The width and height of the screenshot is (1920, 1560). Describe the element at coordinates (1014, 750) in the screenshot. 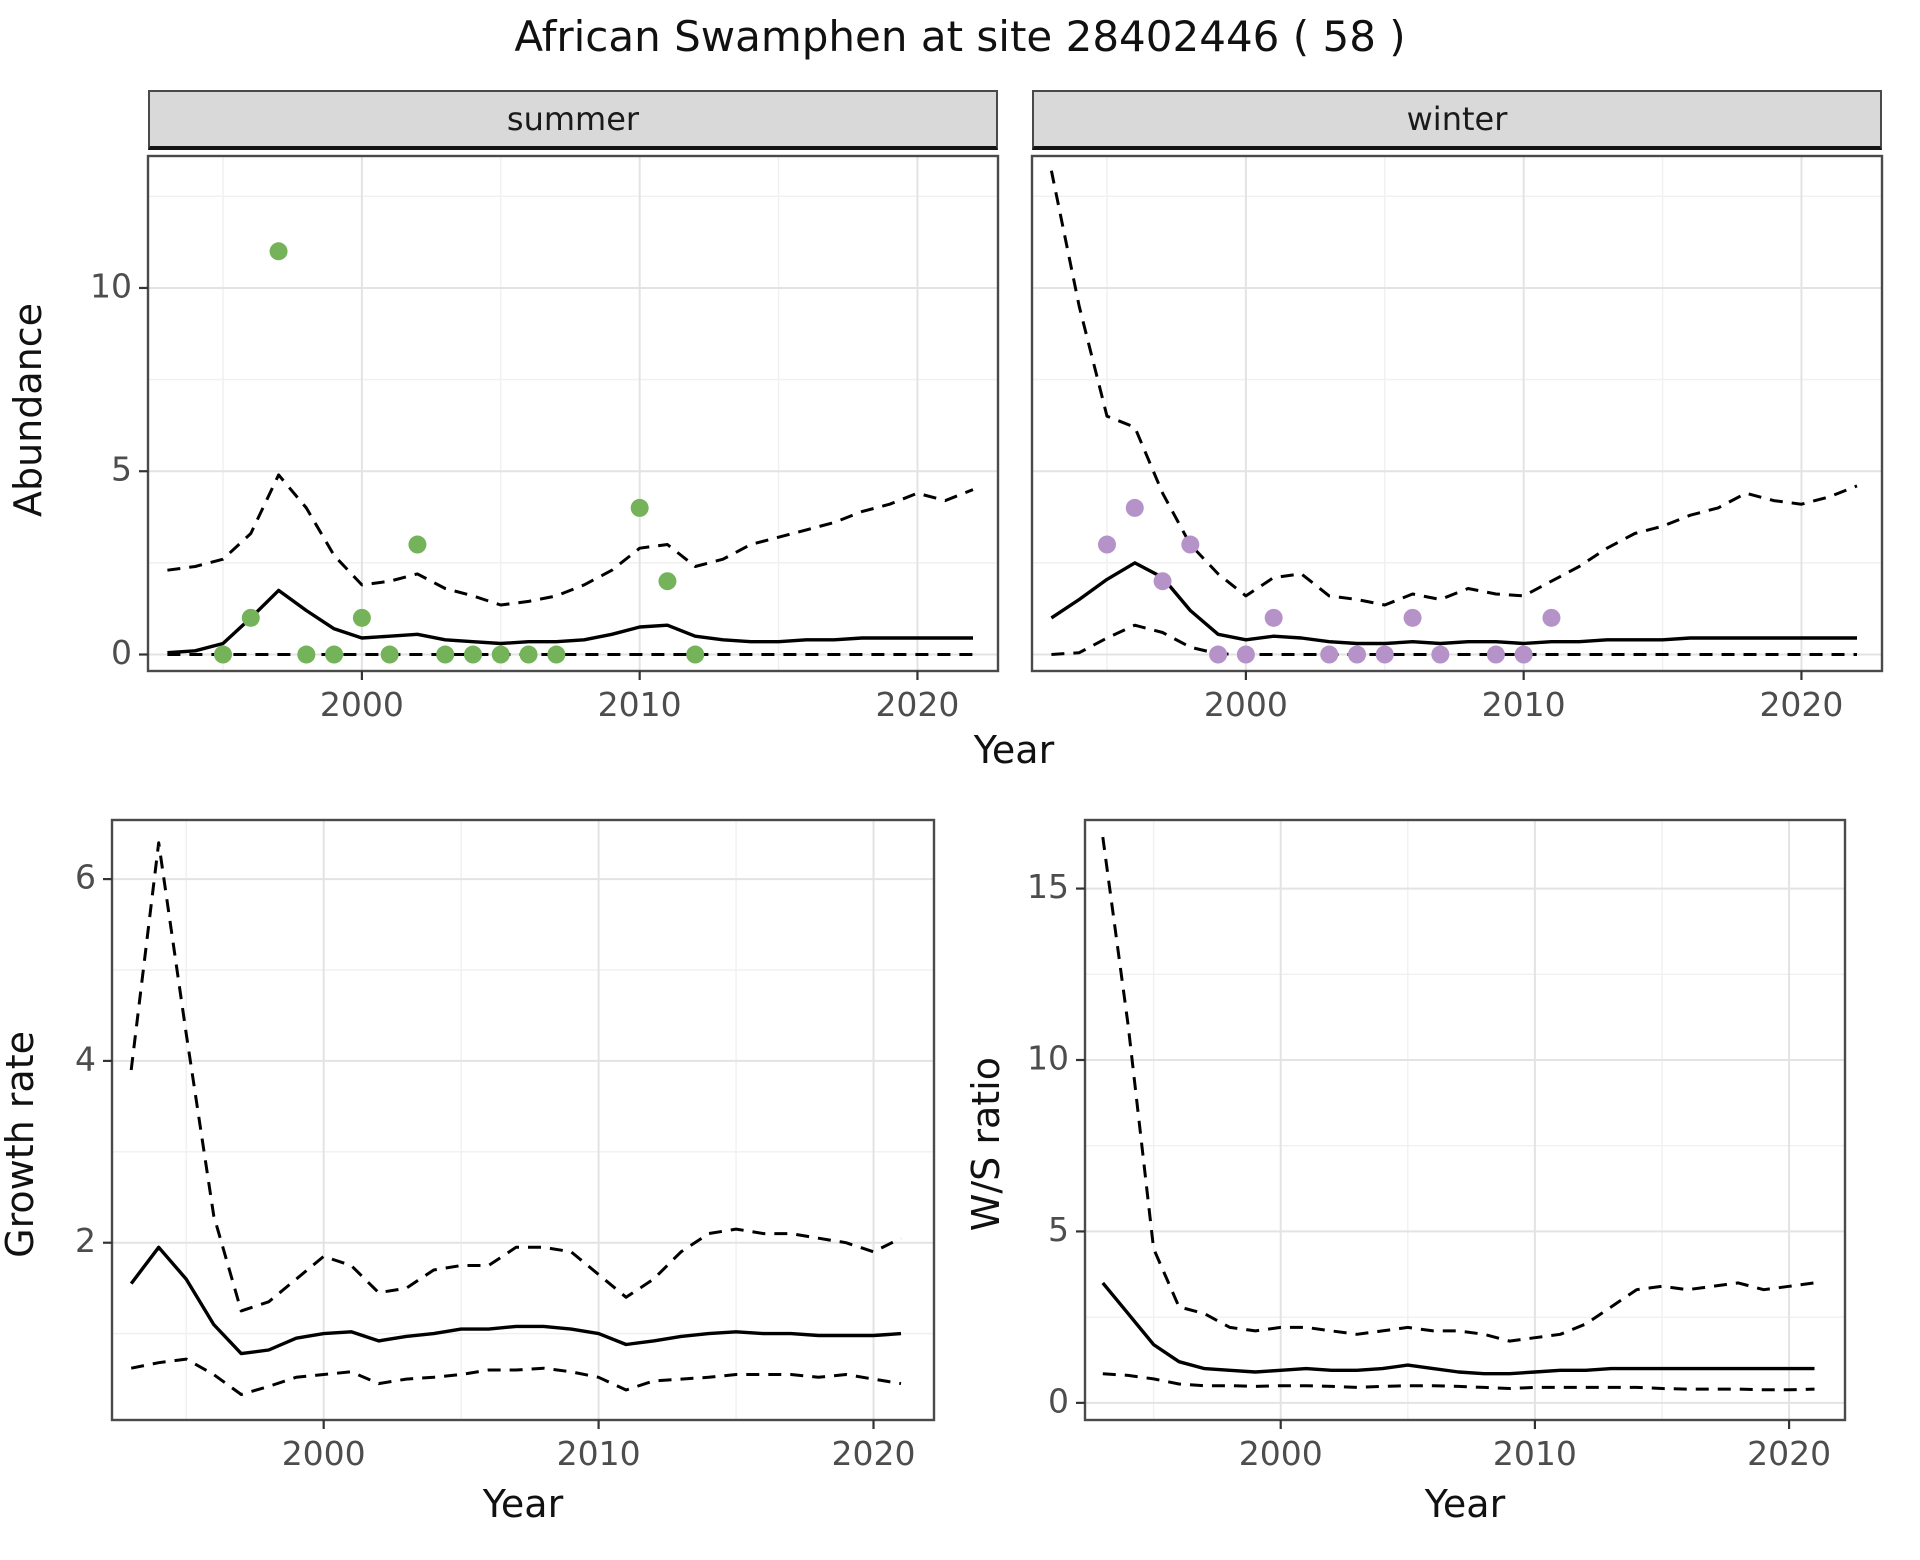

I see `abundance-x-axis-label: Year` at that location.